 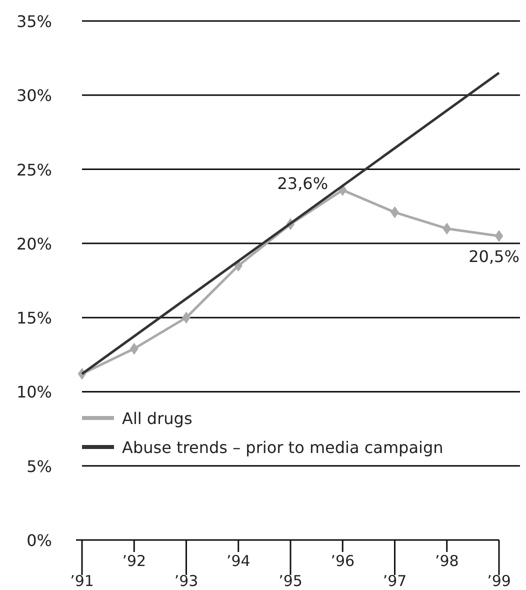 I want to click on x-tick-label: ’98, so click(x=446, y=561).